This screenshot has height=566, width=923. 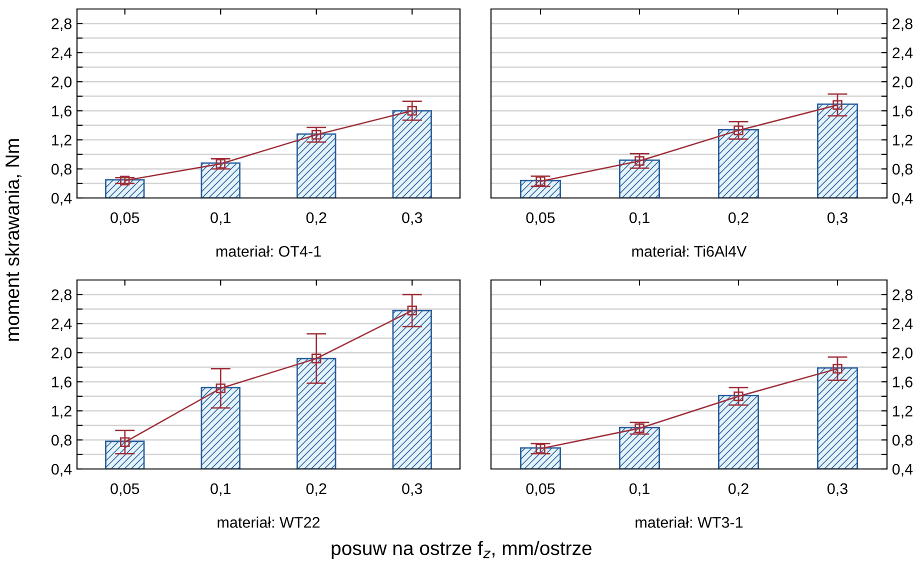 I want to click on y-axis-title: moment skrawania, Nm, so click(x=13, y=240).